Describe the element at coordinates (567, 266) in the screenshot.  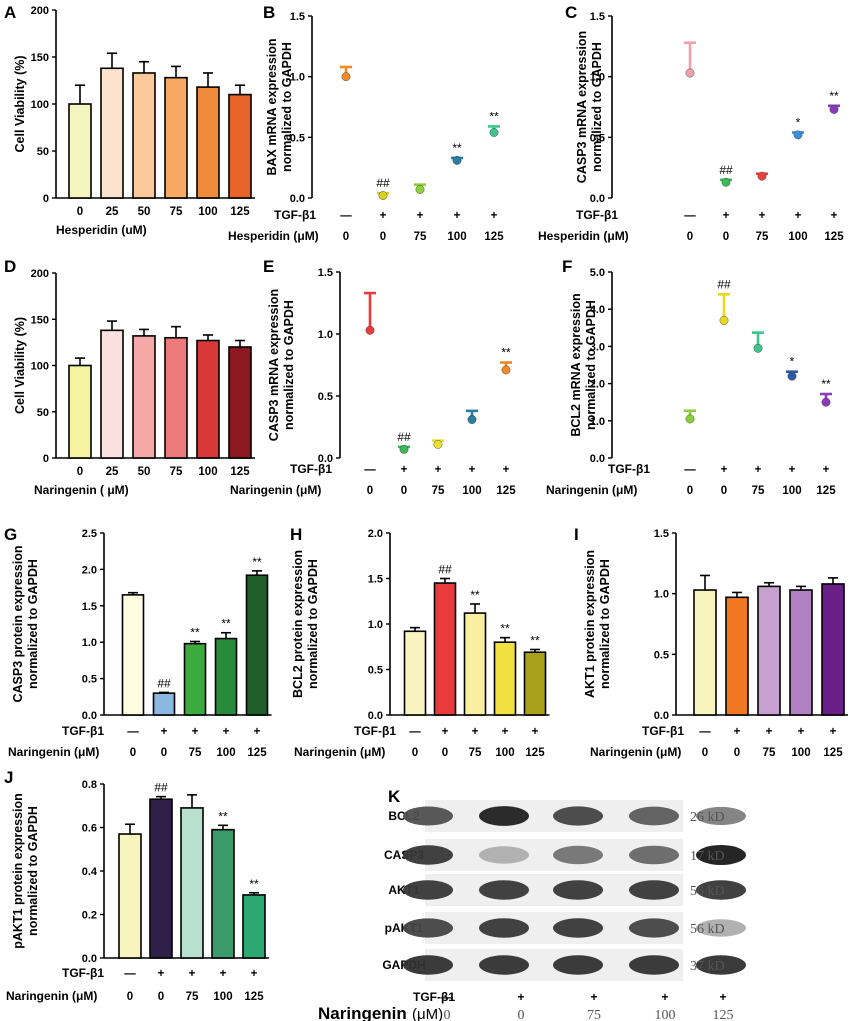
I see `panel-label: F` at that location.